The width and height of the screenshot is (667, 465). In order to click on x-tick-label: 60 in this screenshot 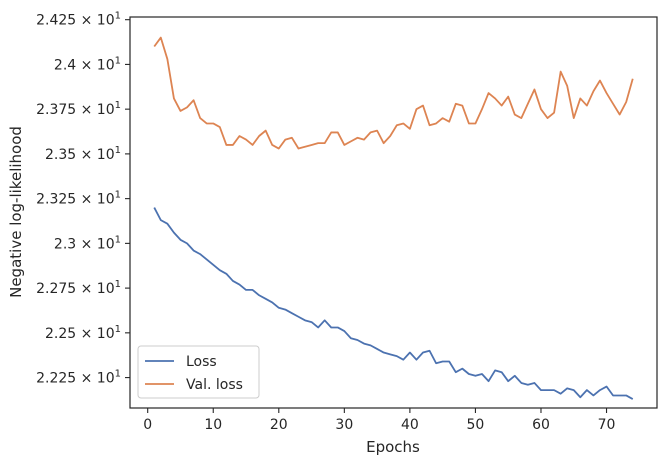, I will do `click(541, 425)`.